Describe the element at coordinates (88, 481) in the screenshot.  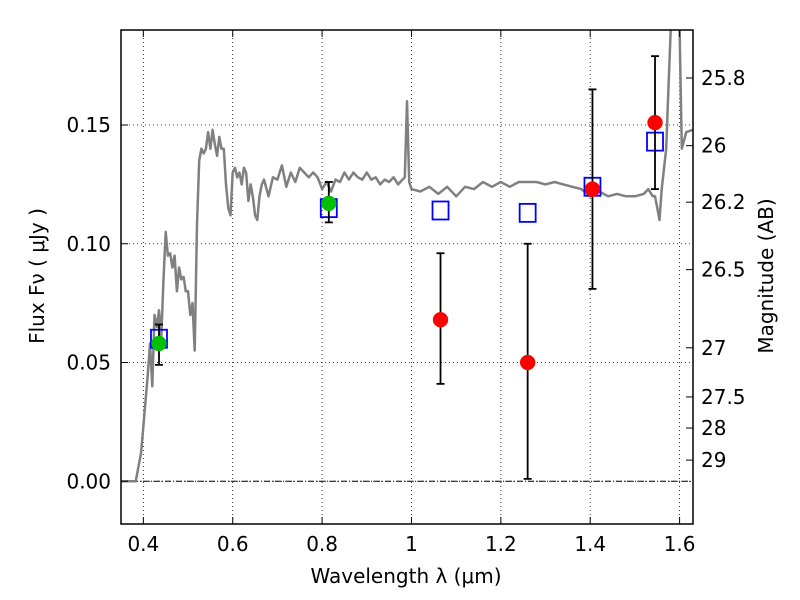
I see `y-tick-label: 0.00` at that location.